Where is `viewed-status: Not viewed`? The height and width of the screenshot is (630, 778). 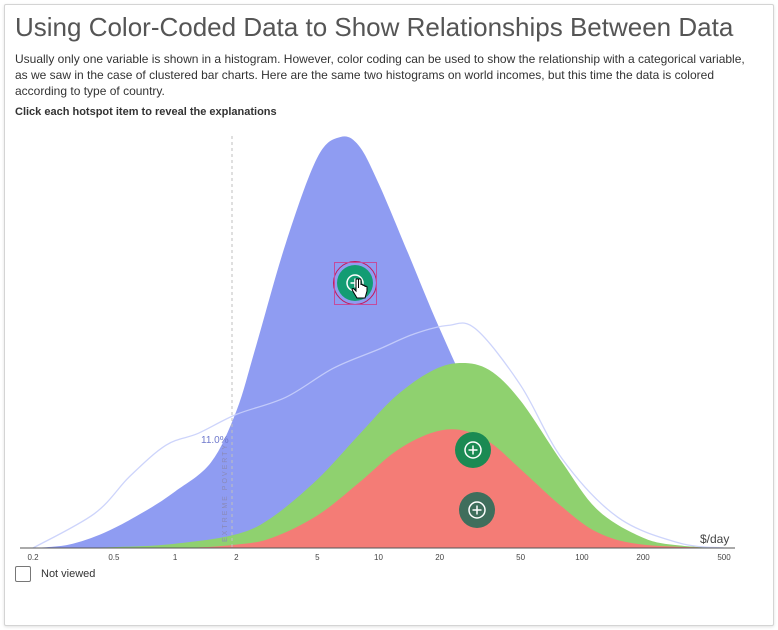
viewed-status: Not viewed is located at coordinates (55, 574).